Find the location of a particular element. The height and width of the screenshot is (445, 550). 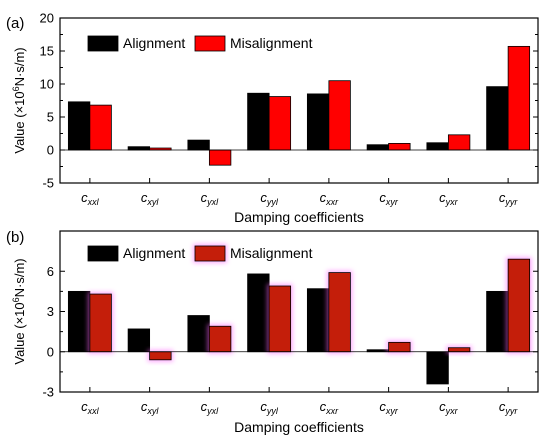

y-tick-label: 10 is located at coordinates (47, 84).